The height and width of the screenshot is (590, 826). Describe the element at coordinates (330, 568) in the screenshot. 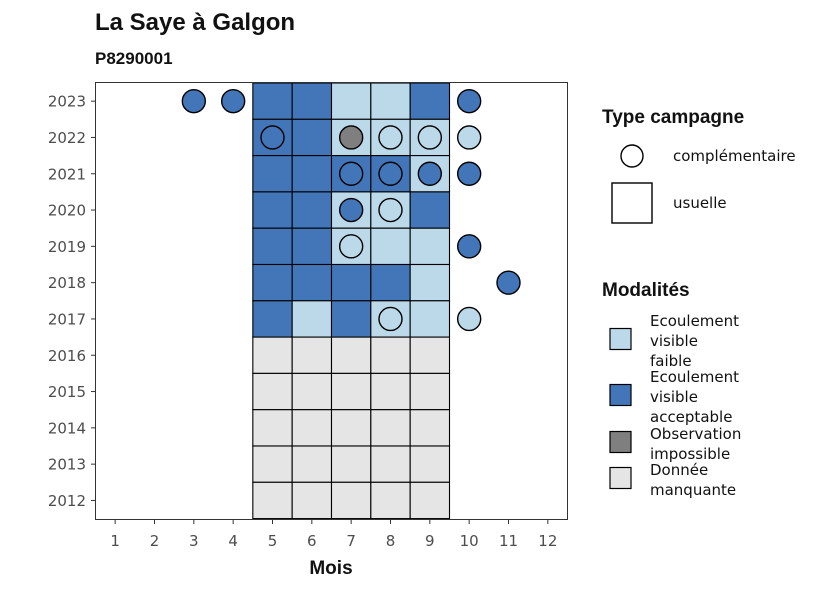

I see `x-axis-title: Mois` at that location.